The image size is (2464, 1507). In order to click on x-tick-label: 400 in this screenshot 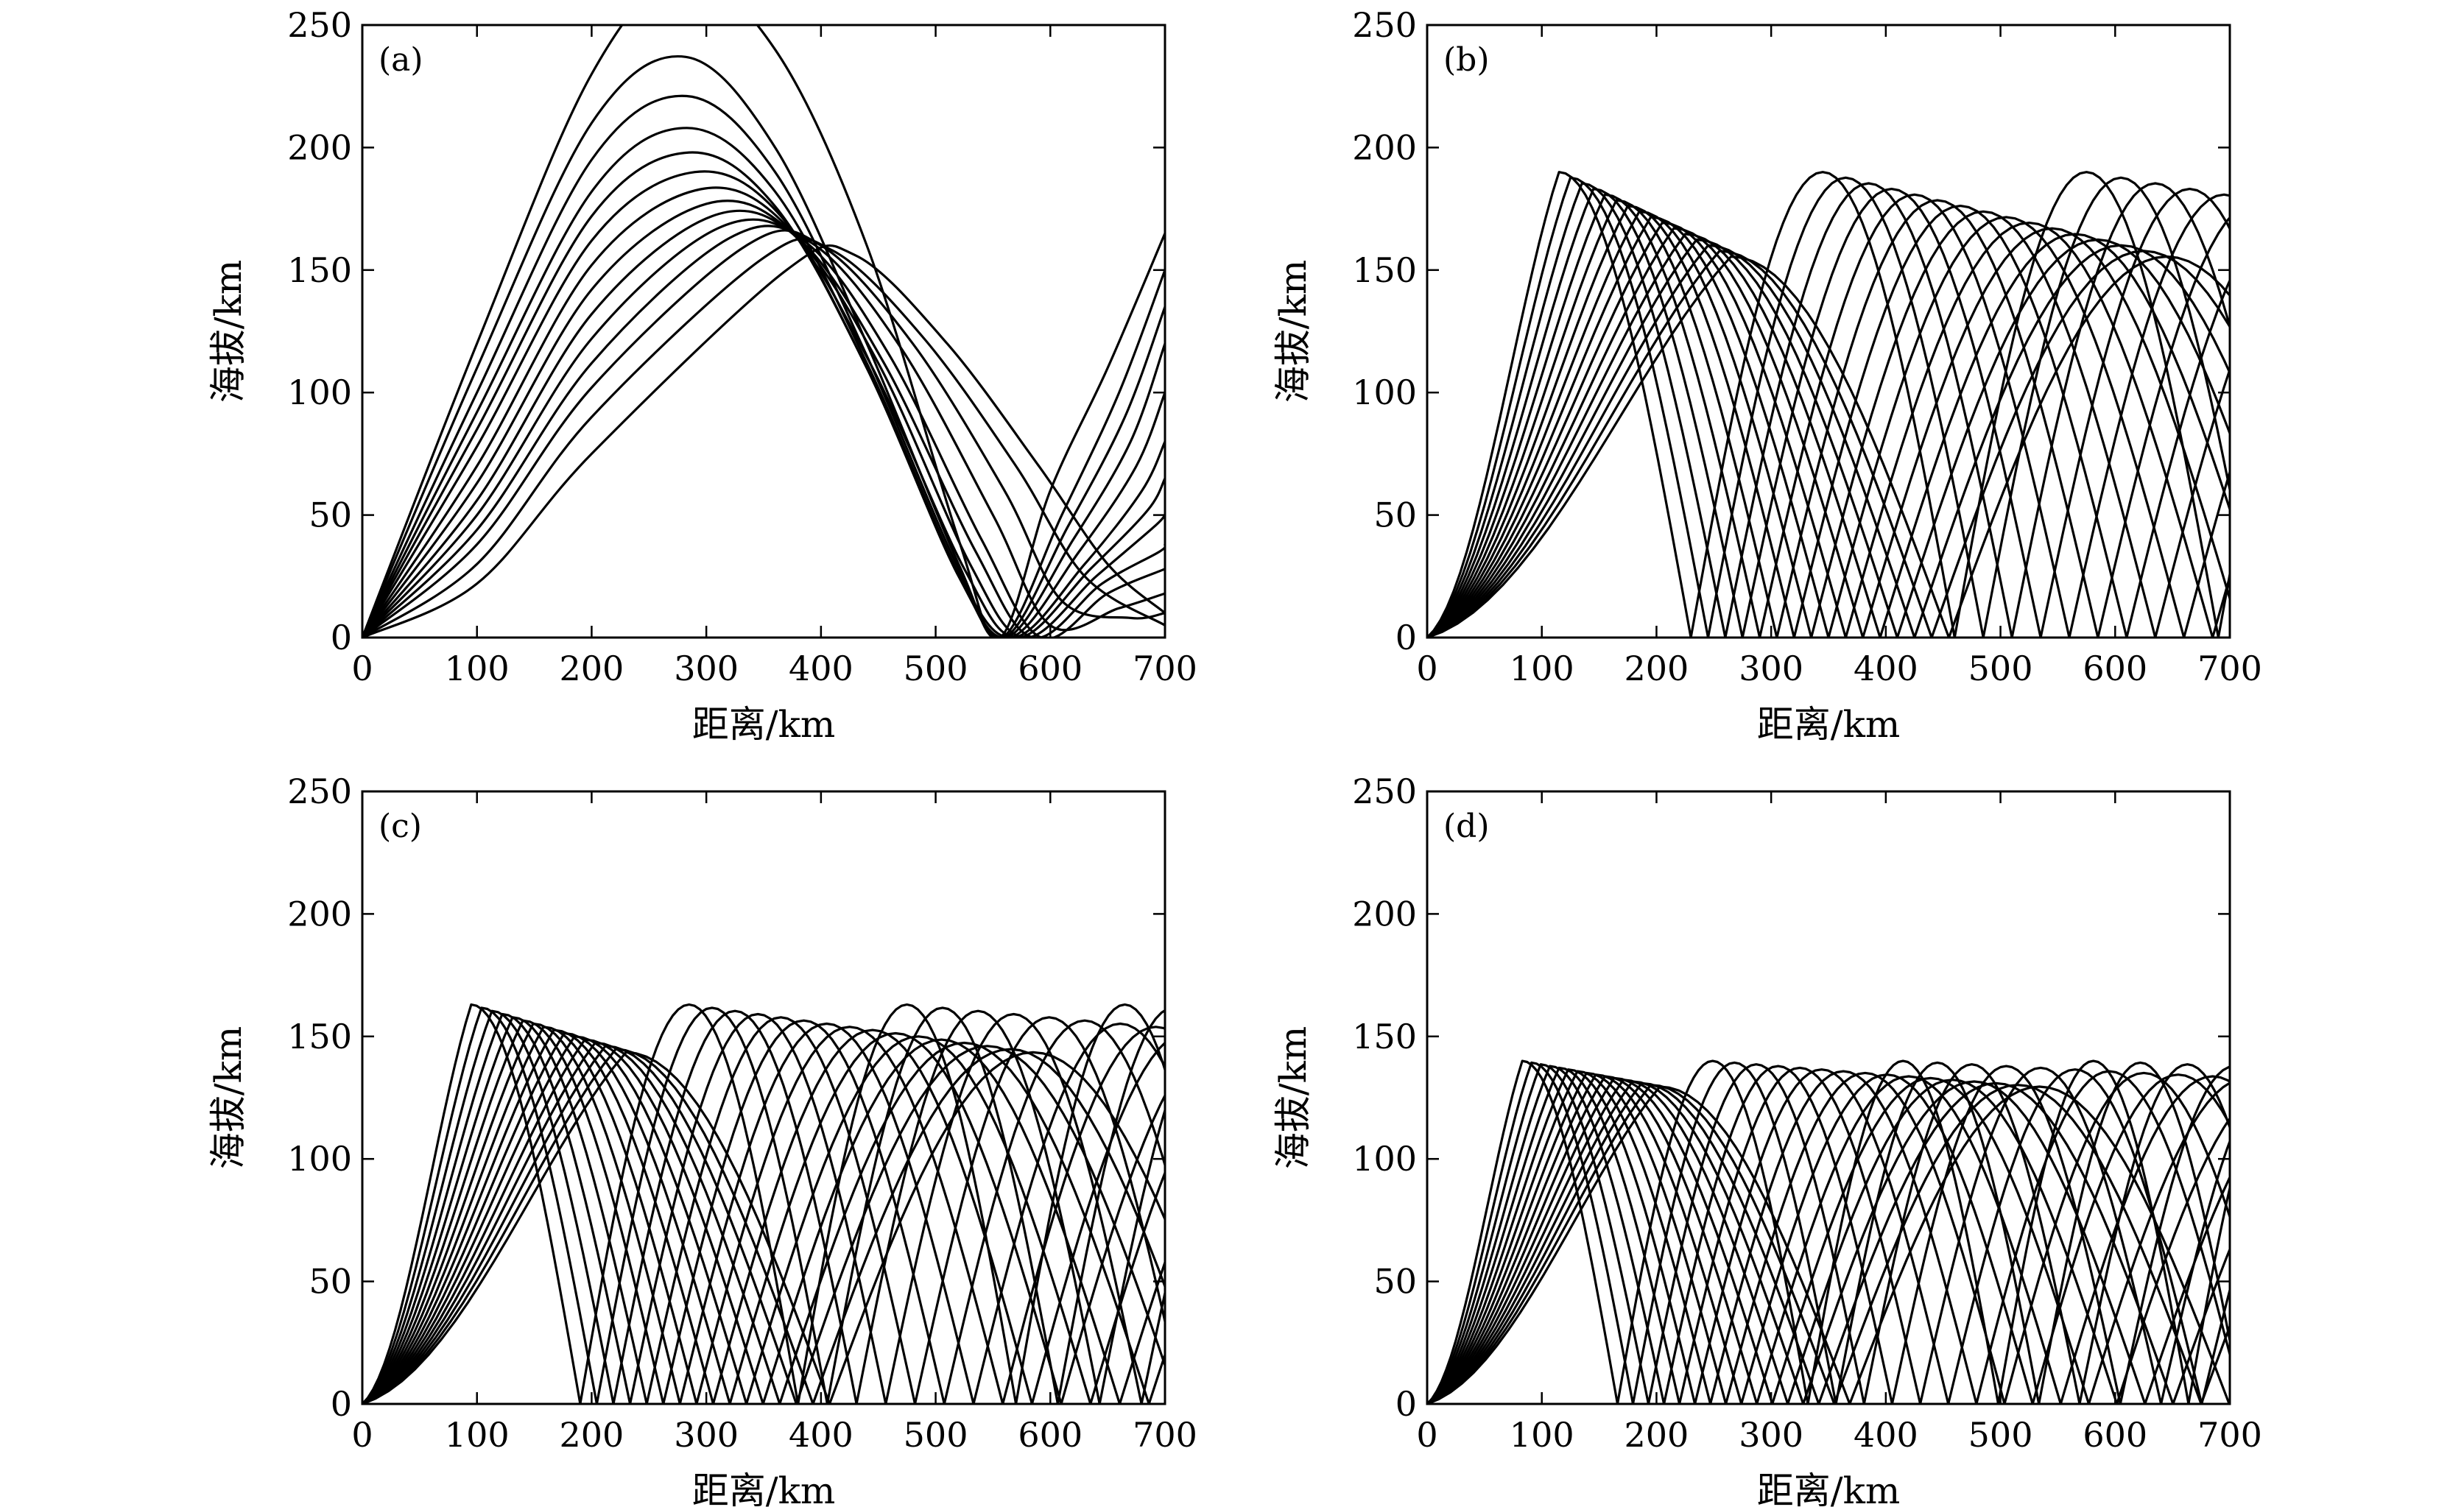, I will do `click(821, 668)`.